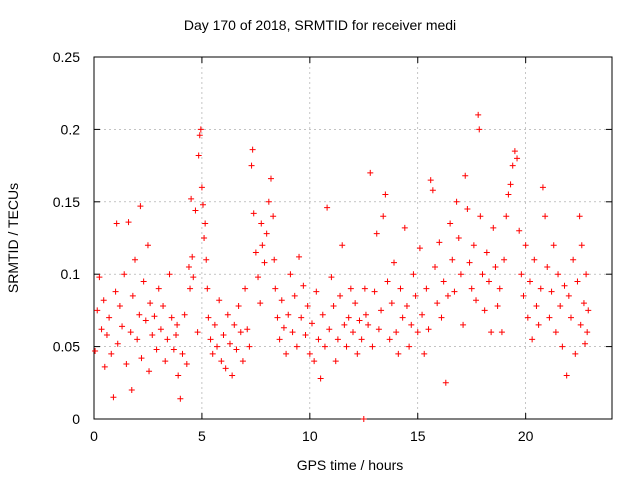 This screenshot has width=640, height=480. What do you see at coordinates (66, 347) in the screenshot?
I see `y-tick-label: 0.05` at bounding box center [66, 347].